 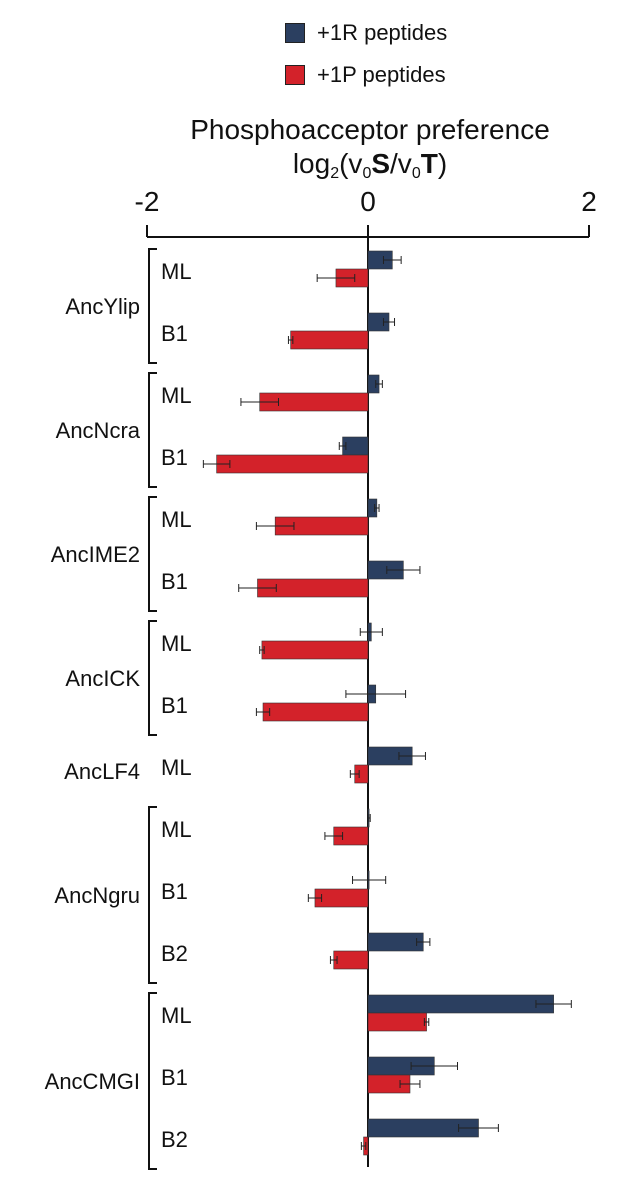 What do you see at coordinates (315, 712) in the screenshot?
I see `bar-p-ancick-b1` at bounding box center [315, 712].